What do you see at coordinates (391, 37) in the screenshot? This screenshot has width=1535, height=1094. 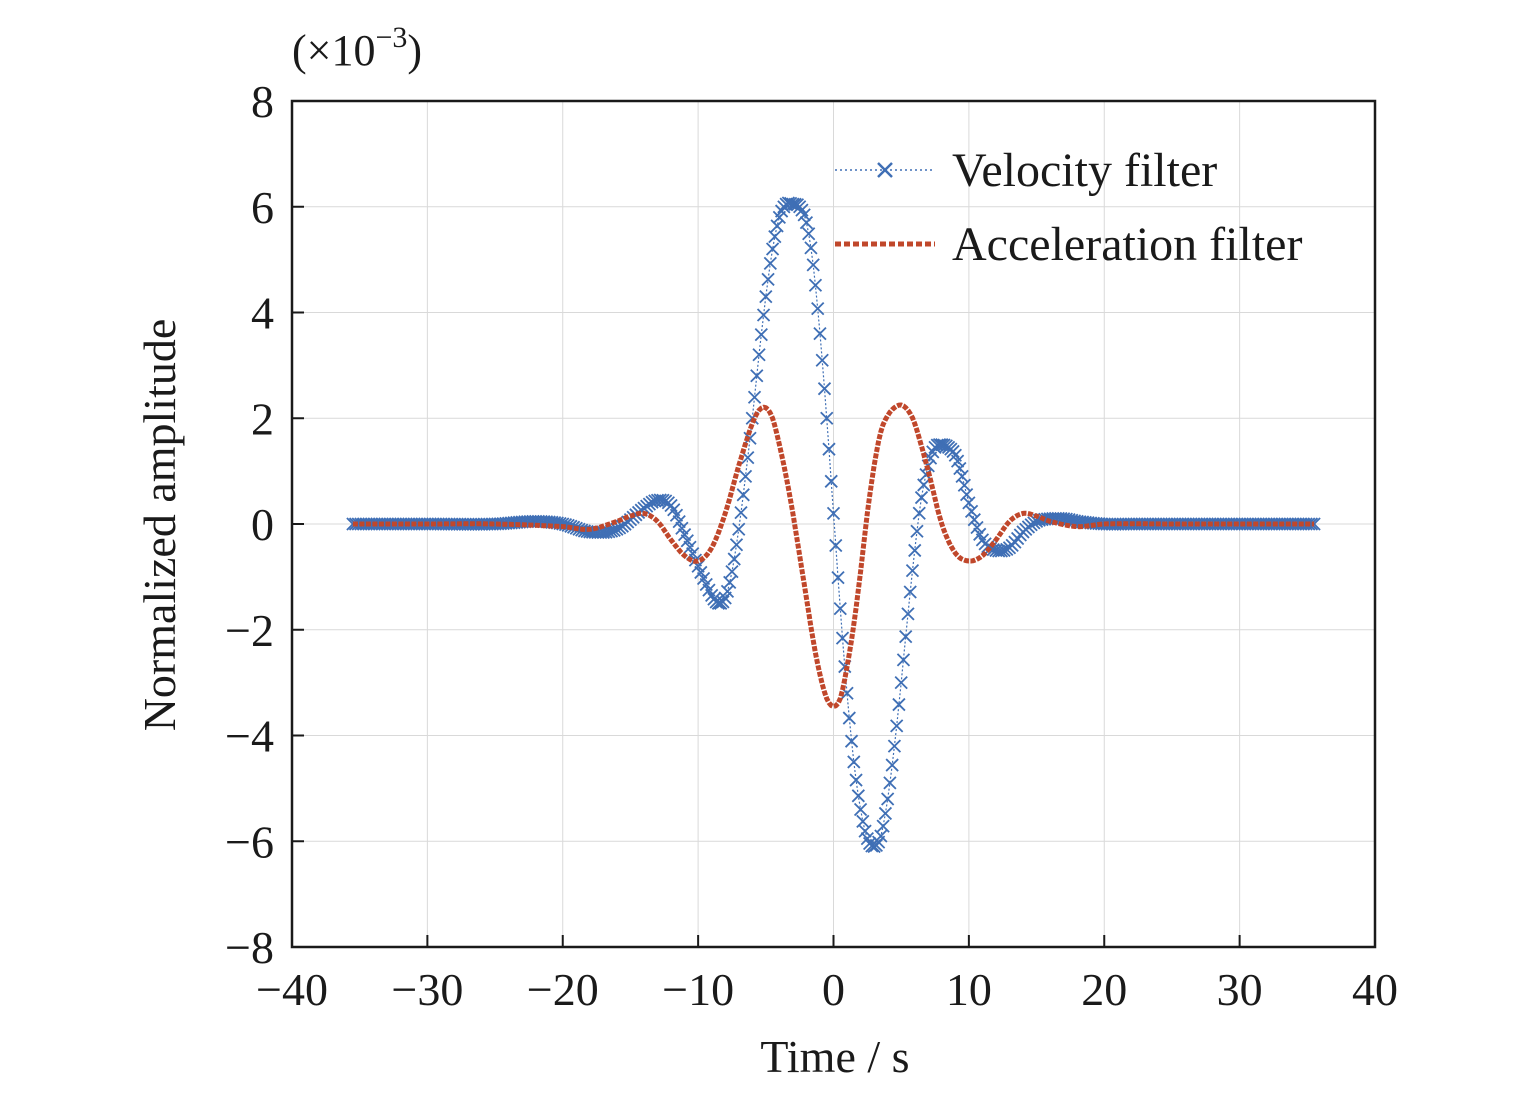 I see `y-scale-exponent: −3` at bounding box center [391, 37].